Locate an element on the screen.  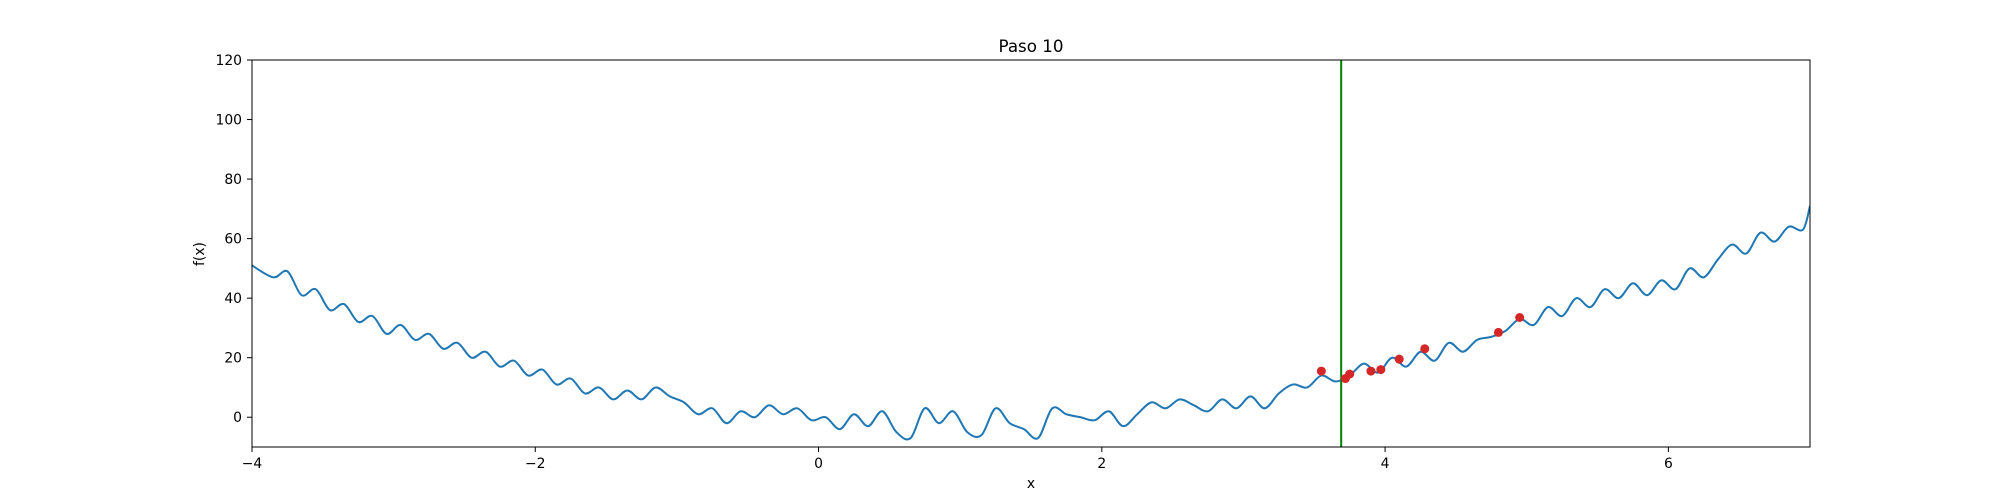
y-tick-label: 60 is located at coordinates (233, 240).